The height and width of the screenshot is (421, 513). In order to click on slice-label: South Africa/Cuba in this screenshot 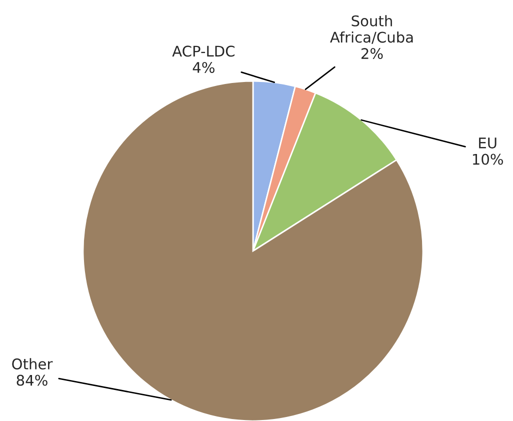, I will do `click(371, 29)`.